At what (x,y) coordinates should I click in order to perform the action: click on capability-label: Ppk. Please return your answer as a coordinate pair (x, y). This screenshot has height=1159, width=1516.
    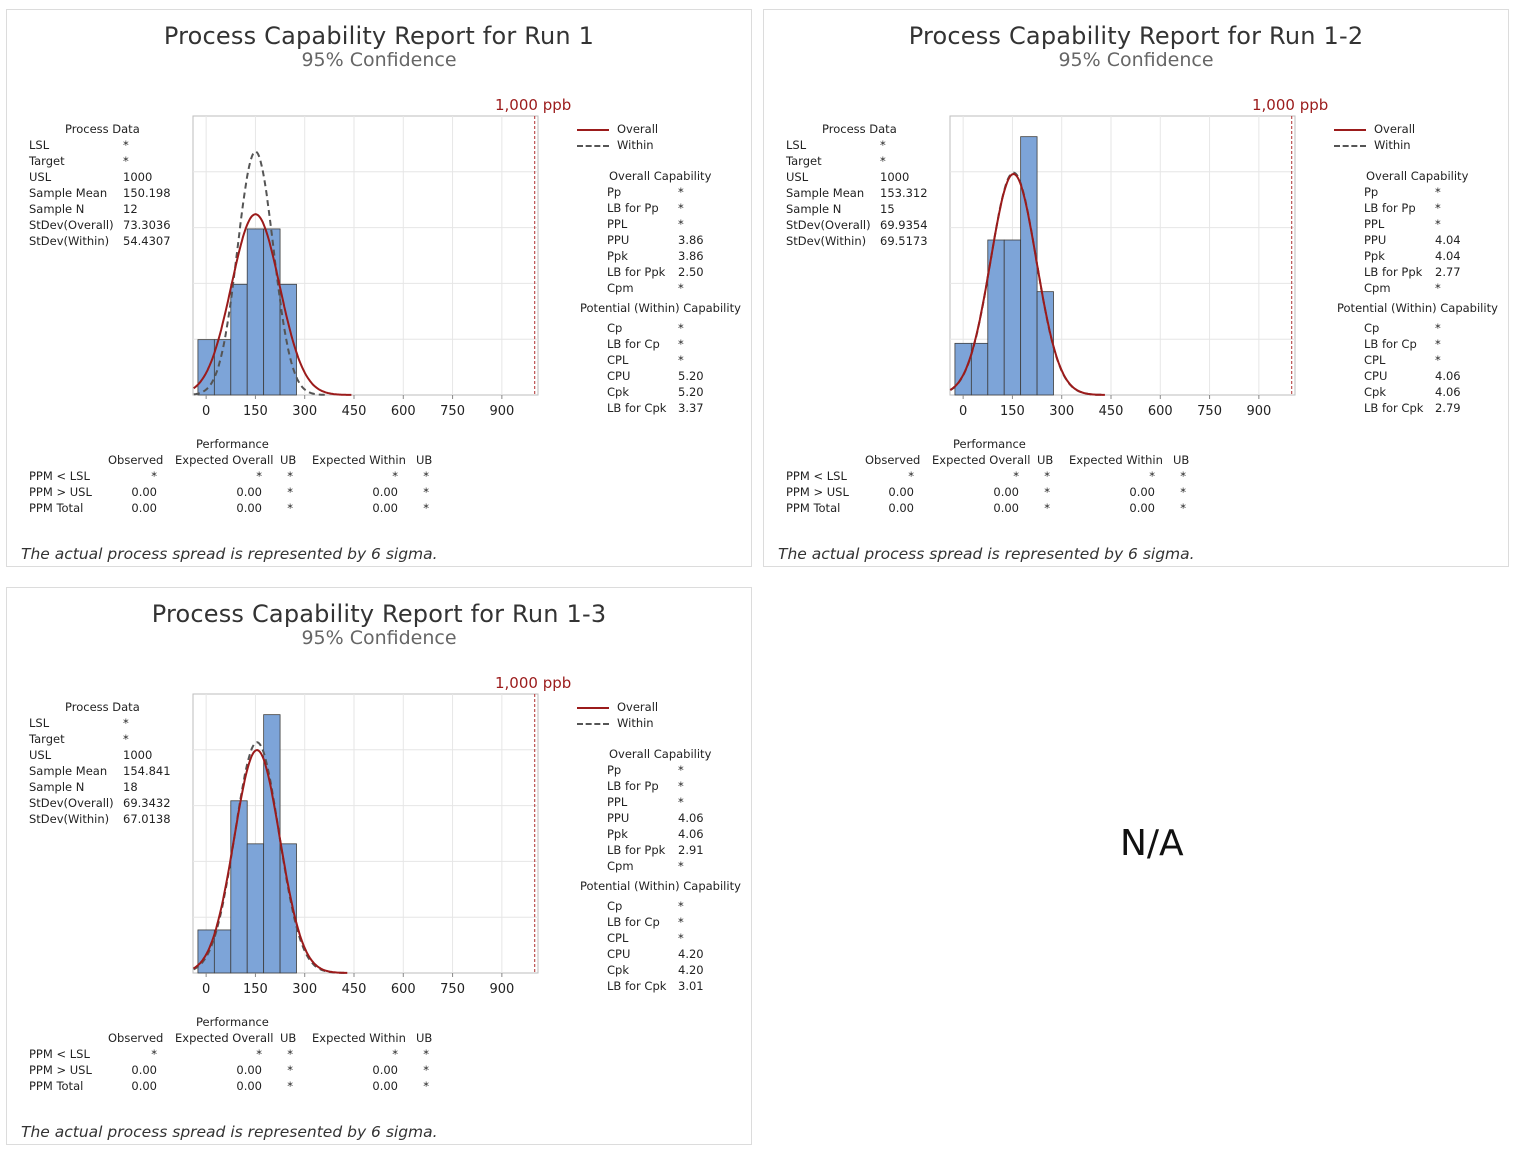
    Looking at the image, I should click on (617, 256).